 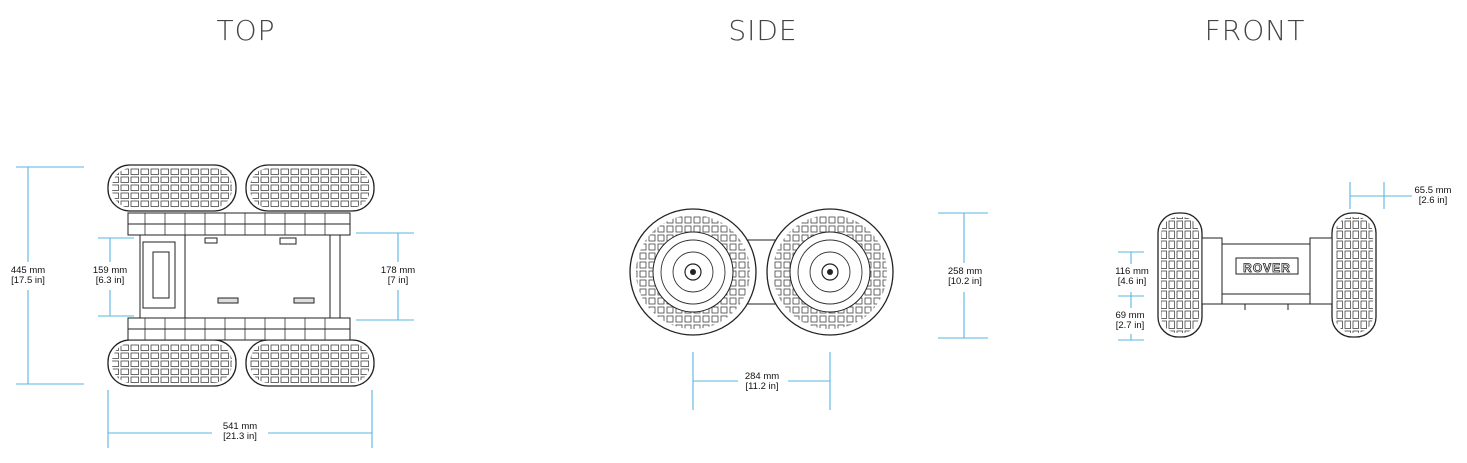 I want to click on front-ground-clearance-label: 69 mm [2.7 in], so click(x=1130, y=321).